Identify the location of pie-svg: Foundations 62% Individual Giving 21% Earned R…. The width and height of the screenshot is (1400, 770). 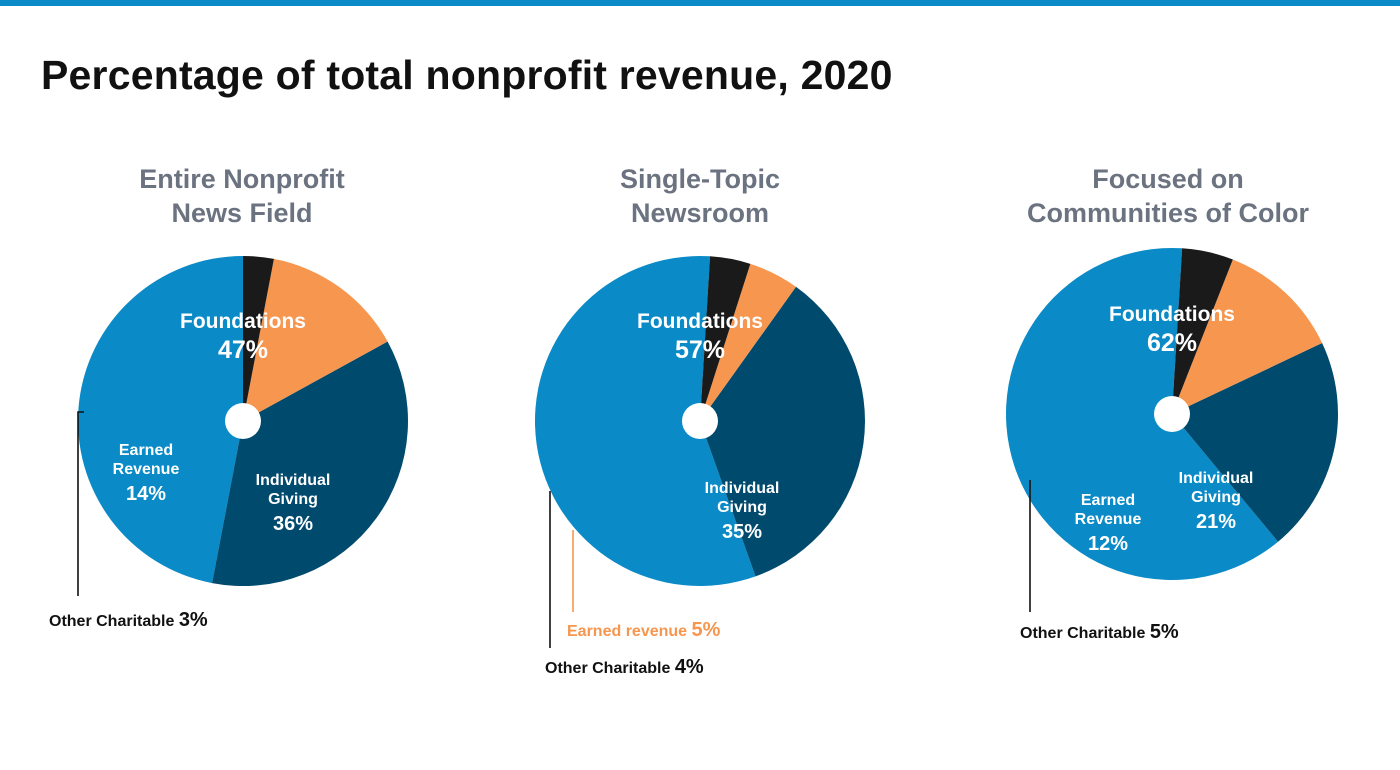
(1172, 445).